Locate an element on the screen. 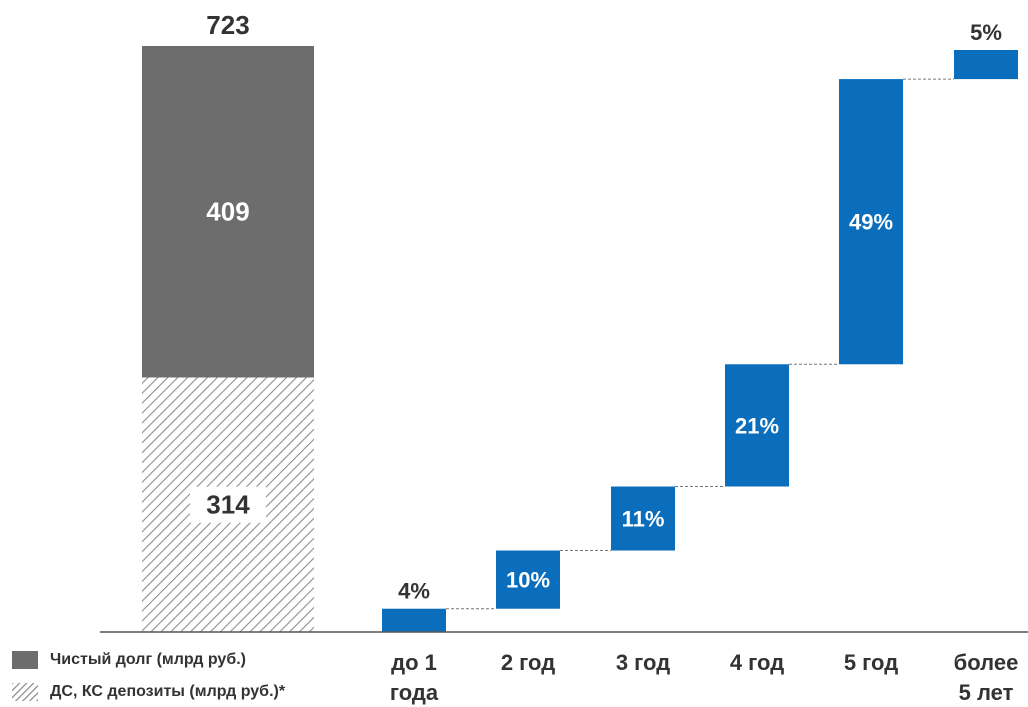 This screenshot has height=707, width=1028. category-label: 2 год is located at coordinates (528, 662).